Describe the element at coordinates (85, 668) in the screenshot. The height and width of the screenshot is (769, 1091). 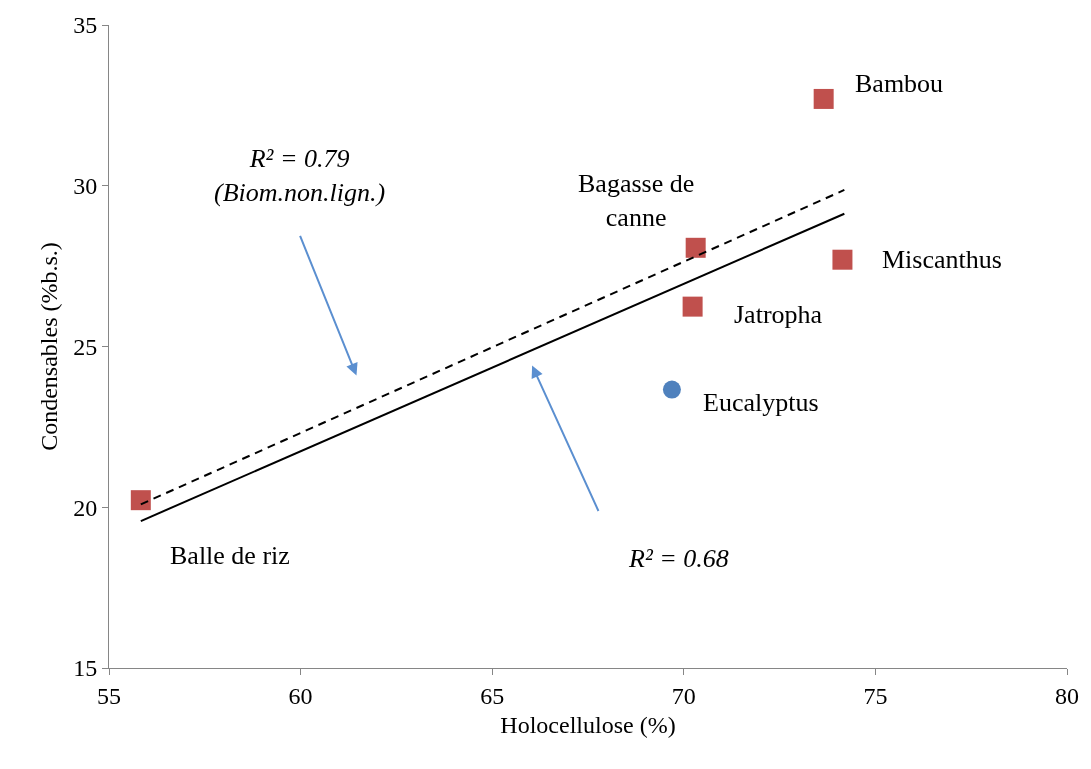
I see `y-tick-label: 15` at that location.